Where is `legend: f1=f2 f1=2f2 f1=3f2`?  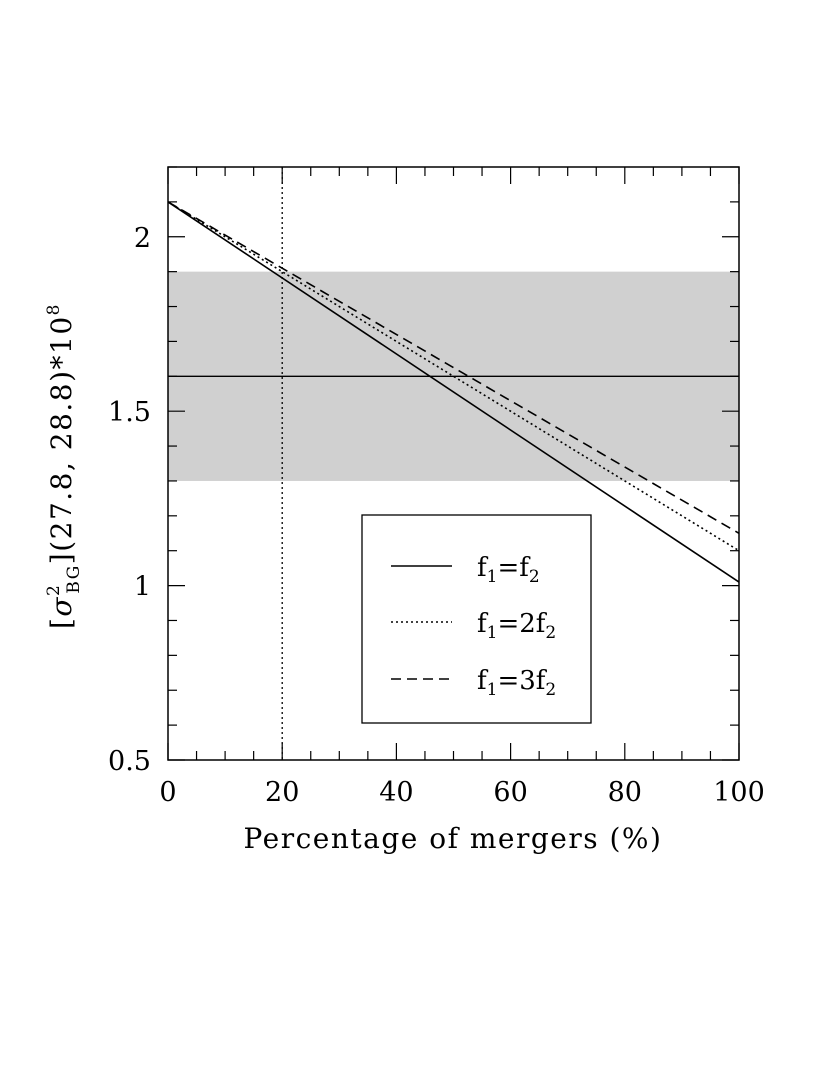
legend: f1=f2 f1=2f2 f1=3f2 is located at coordinates (476, 619).